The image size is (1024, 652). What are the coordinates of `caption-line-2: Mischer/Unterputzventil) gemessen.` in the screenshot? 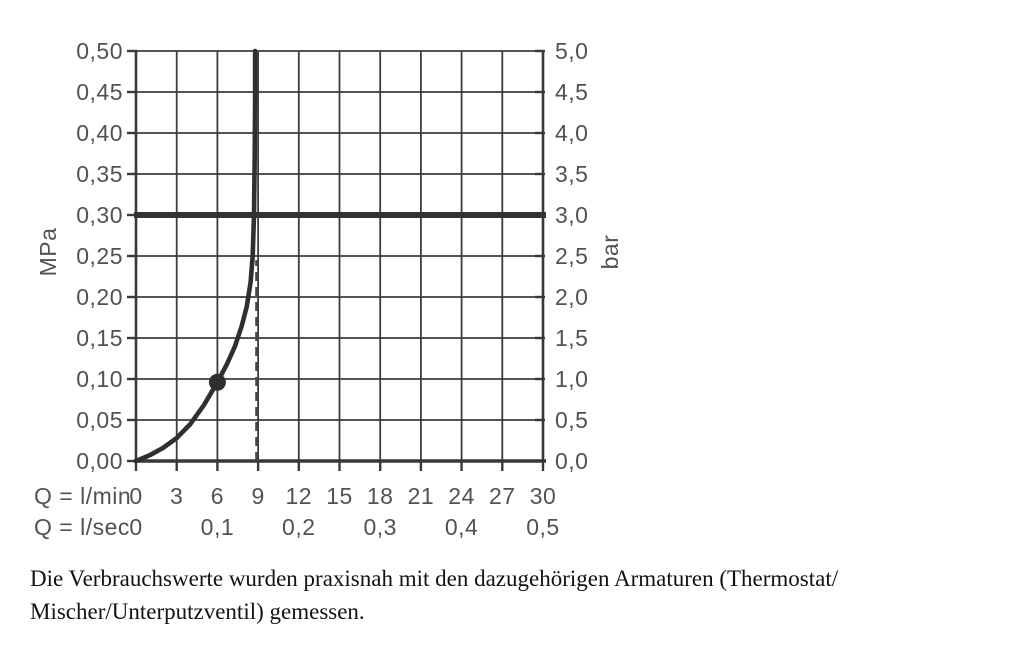 It's located at (197, 611).